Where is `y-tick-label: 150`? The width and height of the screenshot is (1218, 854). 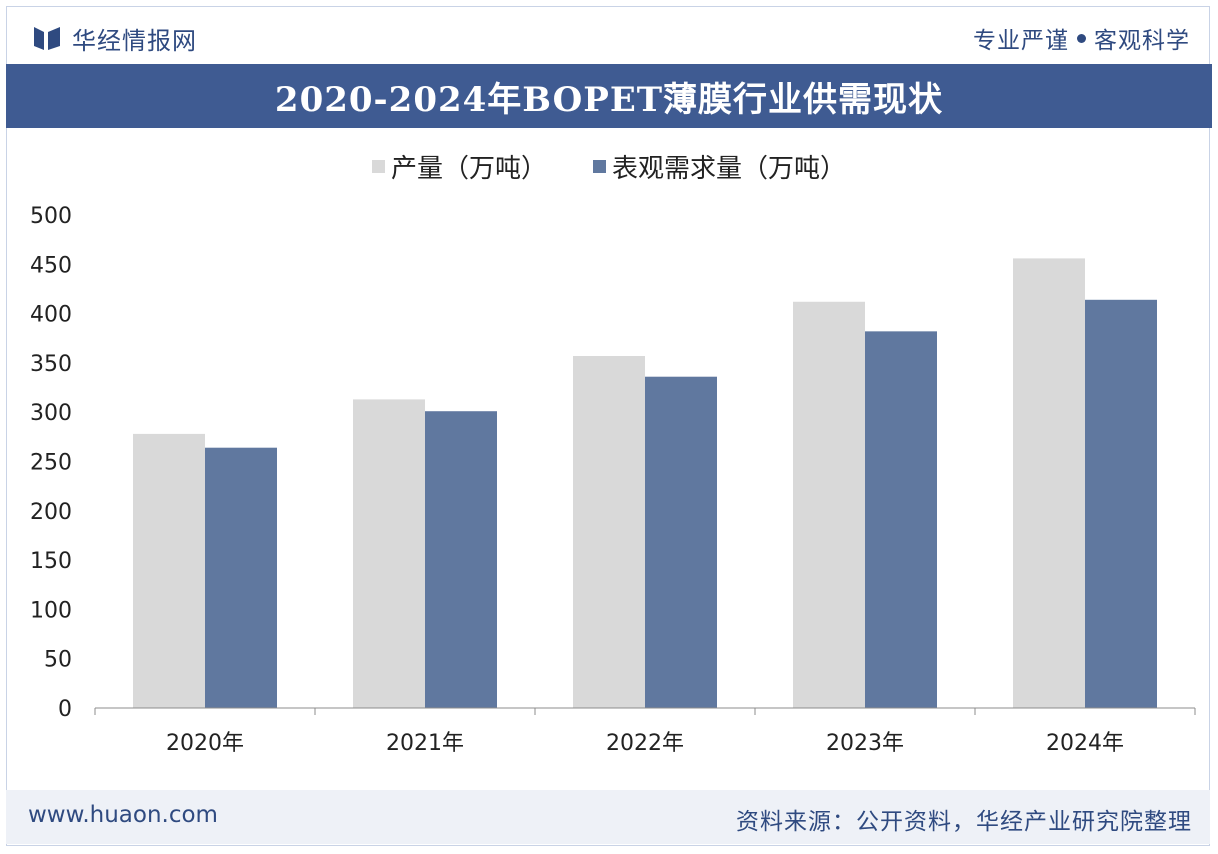
y-tick-label: 150 is located at coordinates (51, 561).